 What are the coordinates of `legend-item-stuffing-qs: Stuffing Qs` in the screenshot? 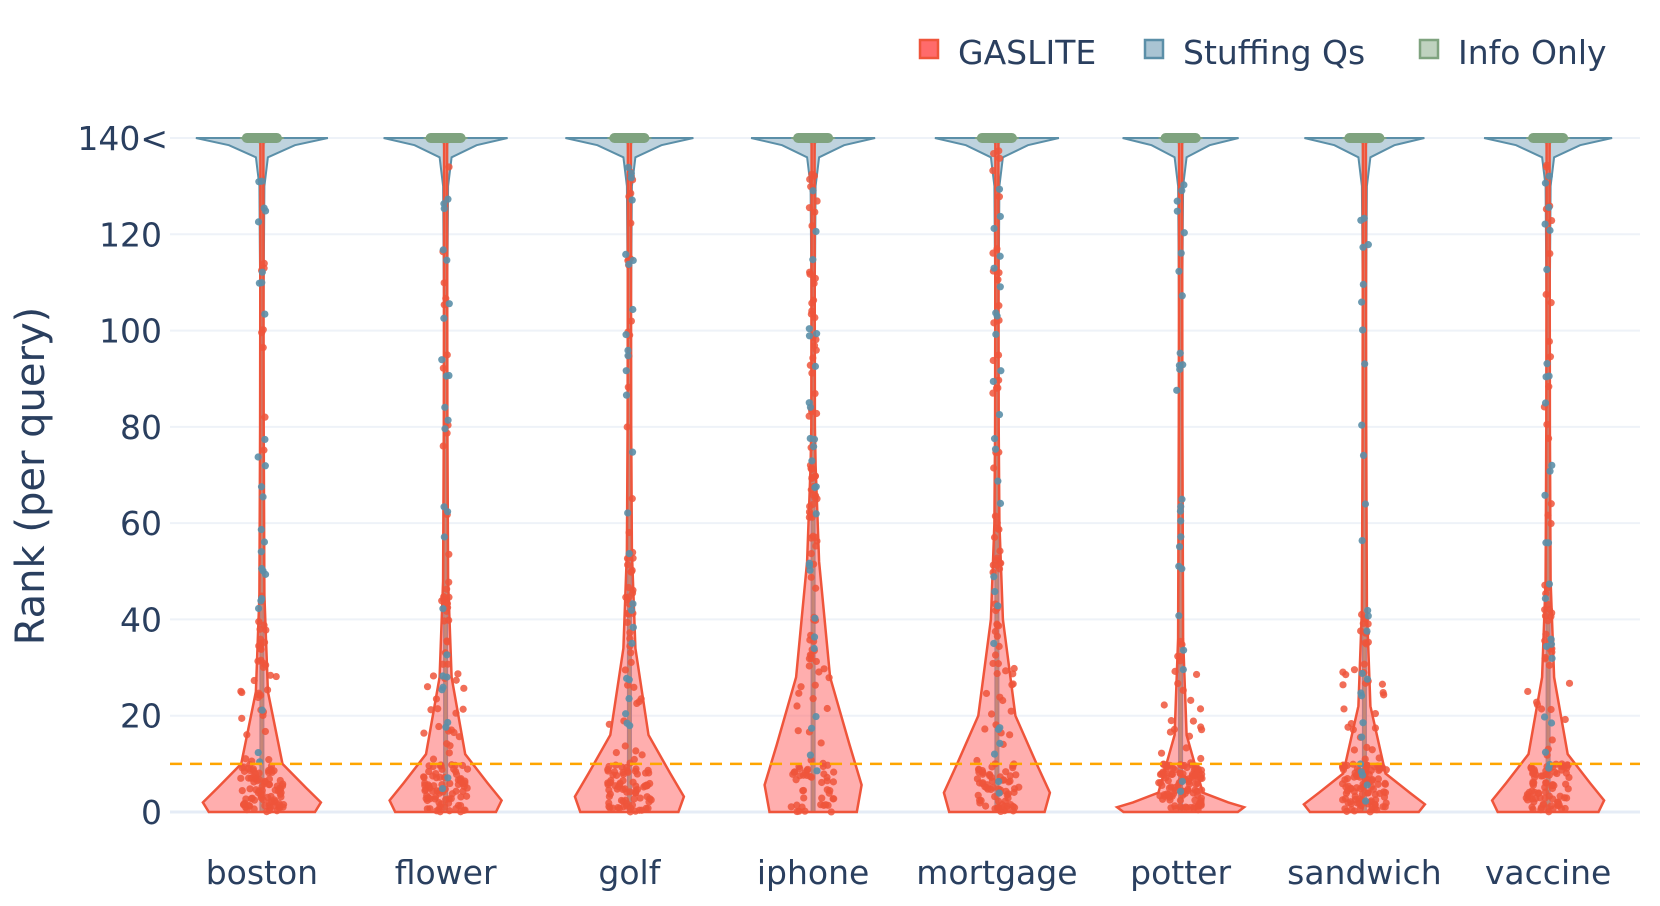 It's located at (1254, 52).